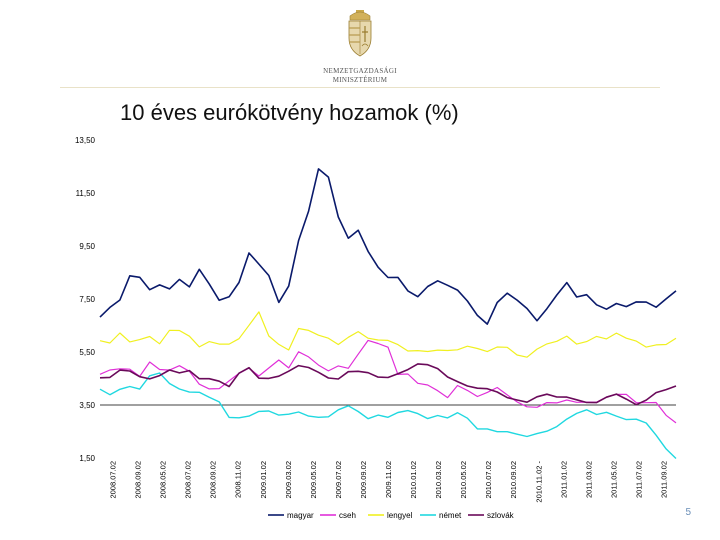  Describe the element at coordinates (87, 405) in the screenshot. I see `y-tick-label: 3,50` at that location.